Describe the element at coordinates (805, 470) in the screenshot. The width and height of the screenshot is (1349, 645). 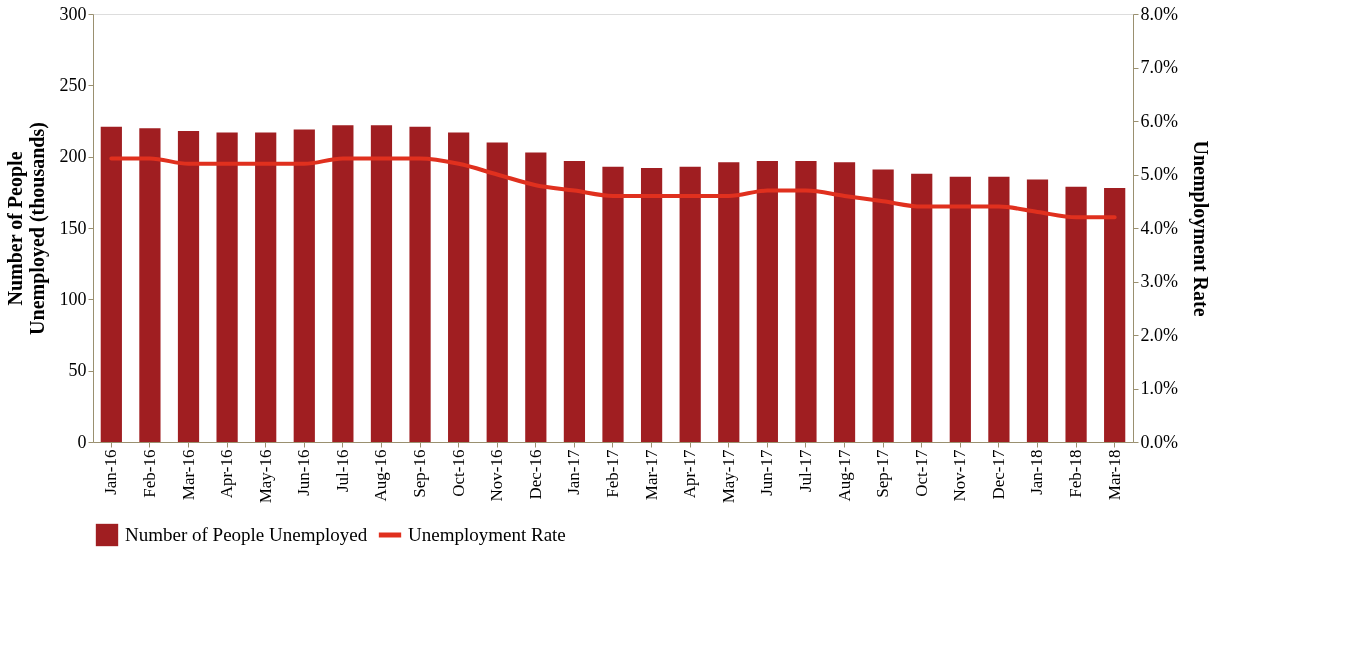
I see `x-tick-label: Jul-17` at that location.